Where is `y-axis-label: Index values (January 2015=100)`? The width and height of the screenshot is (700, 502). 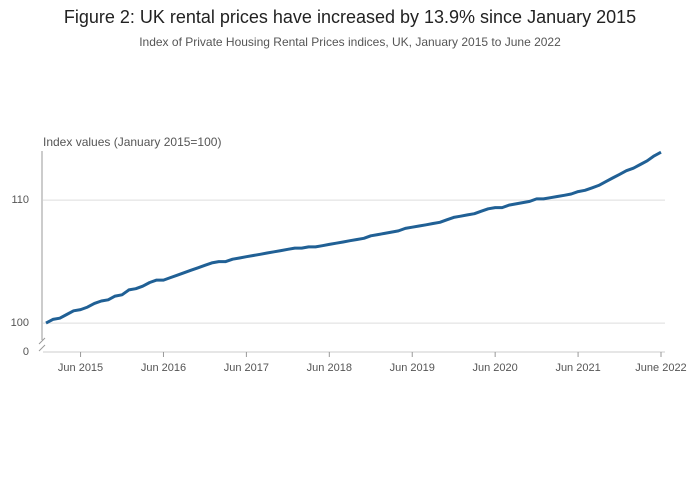
y-axis-label: Index values (January 2015=100) is located at coordinates (132, 142).